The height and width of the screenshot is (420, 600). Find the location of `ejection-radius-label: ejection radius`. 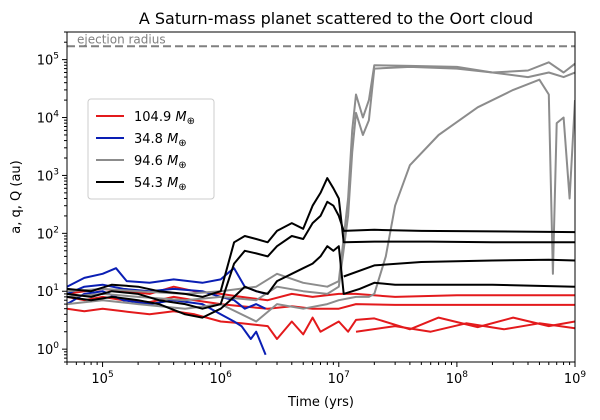

ejection-radius-label: ejection radius is located at coordinates (121, 39).